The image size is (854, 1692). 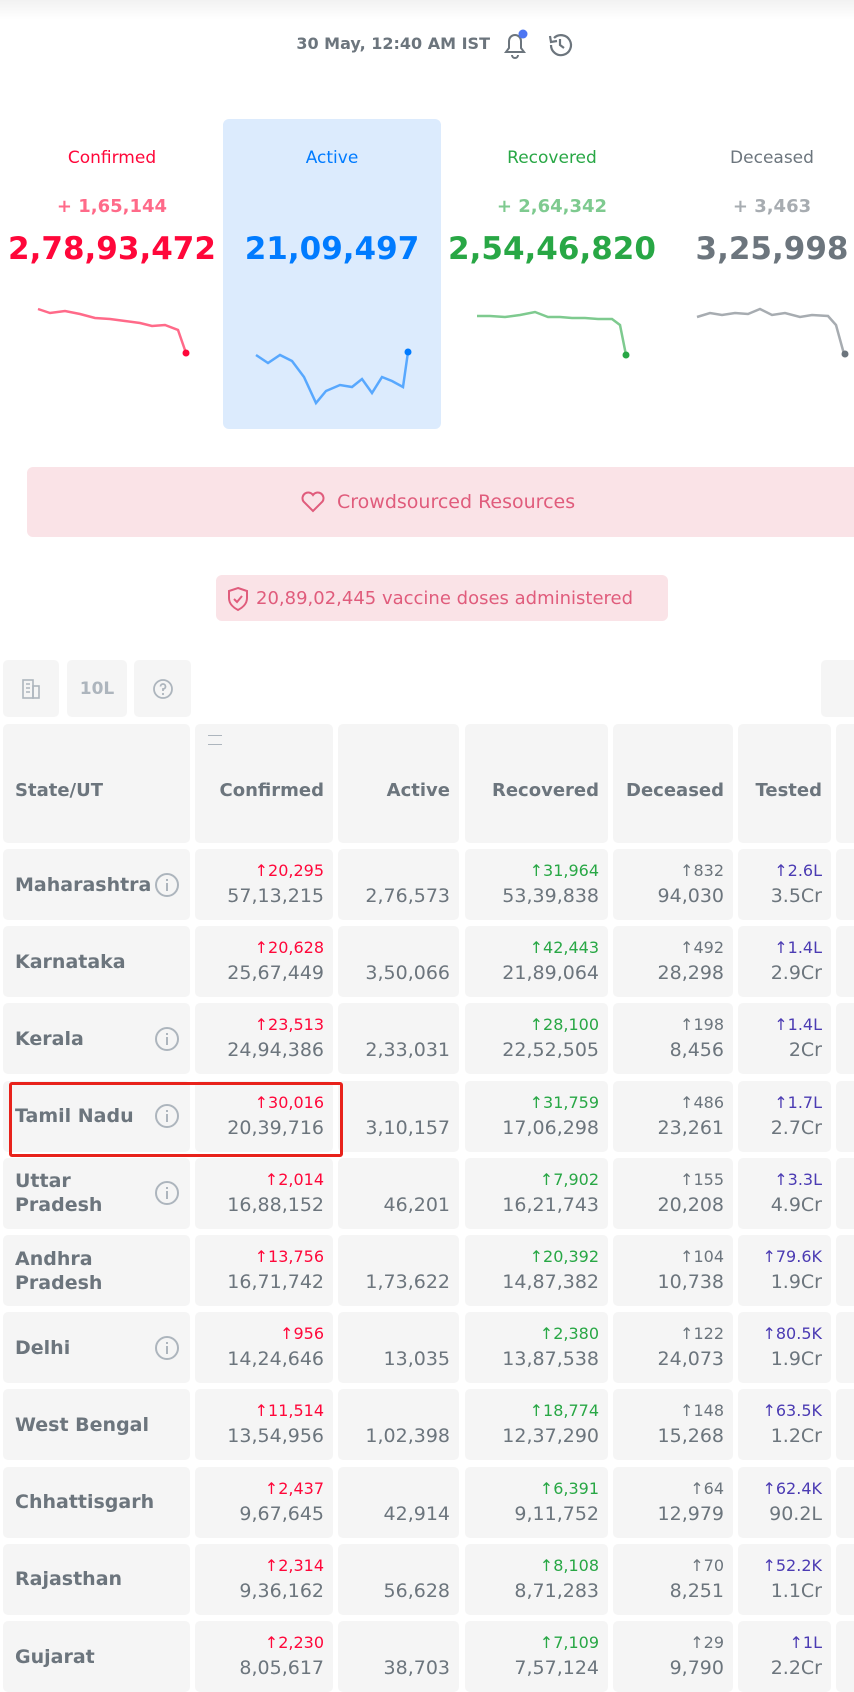 I want to click on state-district-toggle, so click(x=31, y=688).